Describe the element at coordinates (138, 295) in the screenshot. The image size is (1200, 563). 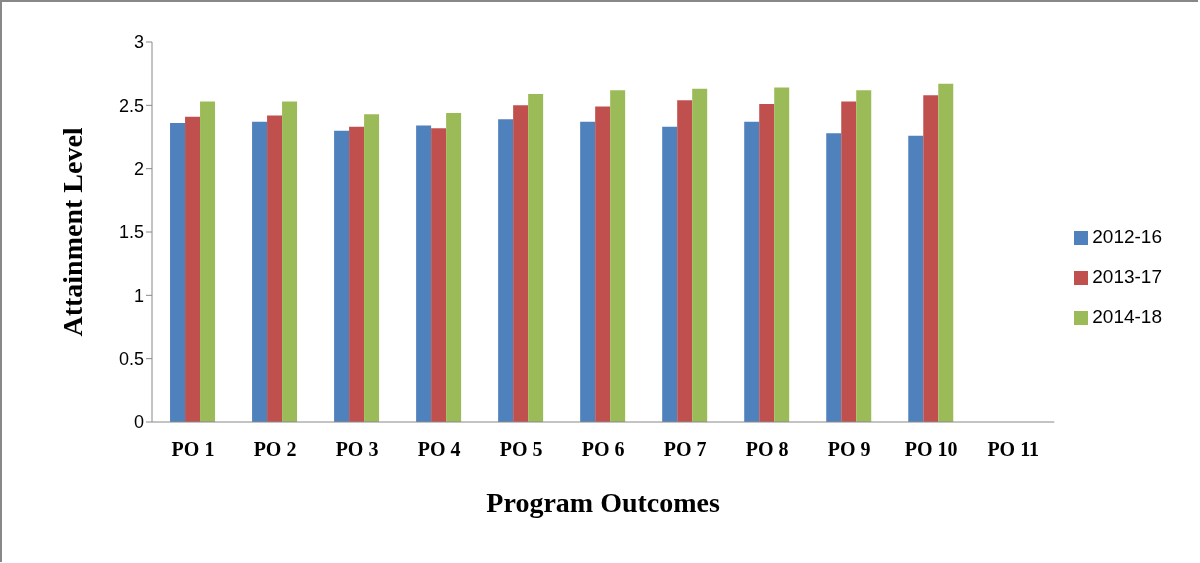
I see `y-tick-label: 1` at that location.